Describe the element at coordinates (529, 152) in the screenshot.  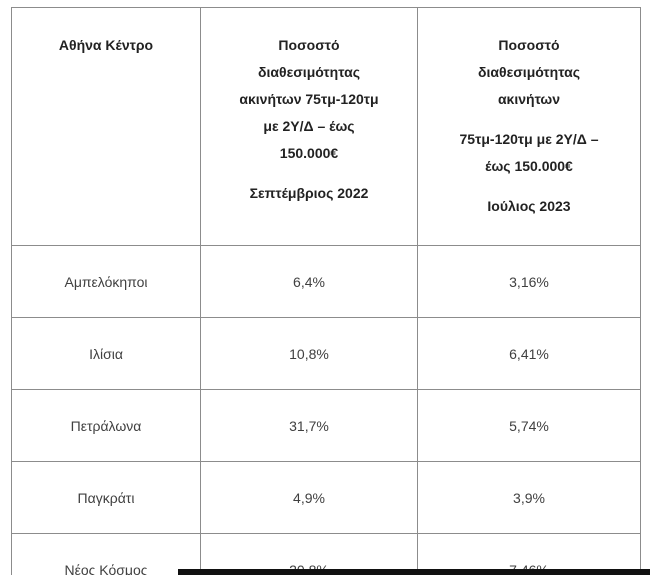
I see `header-jul2023-criteria: 75τμ-120τμ με 2Υ/Δ – έως 150.000€` at that location.